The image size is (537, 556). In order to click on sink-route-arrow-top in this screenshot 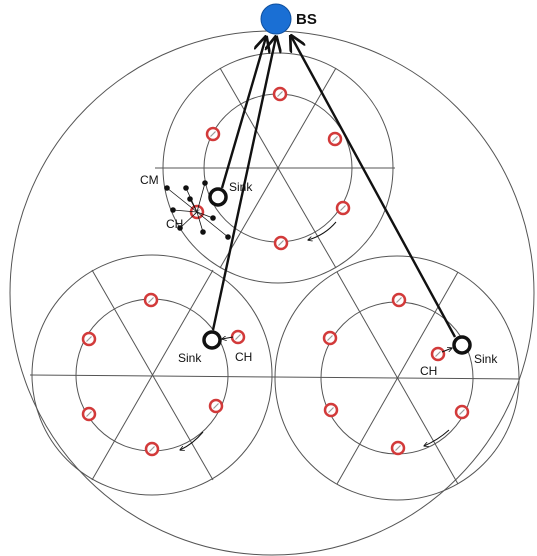, I will do `click(322, 230)`.